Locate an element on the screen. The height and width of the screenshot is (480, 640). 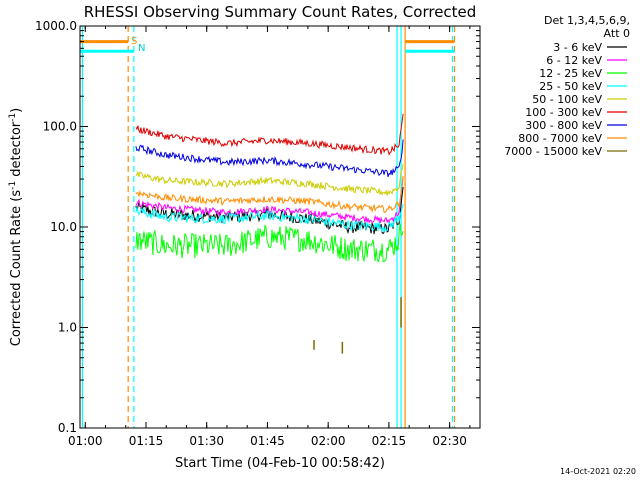
y-axis-label-part3: ) is located at coordinates (16, 110).